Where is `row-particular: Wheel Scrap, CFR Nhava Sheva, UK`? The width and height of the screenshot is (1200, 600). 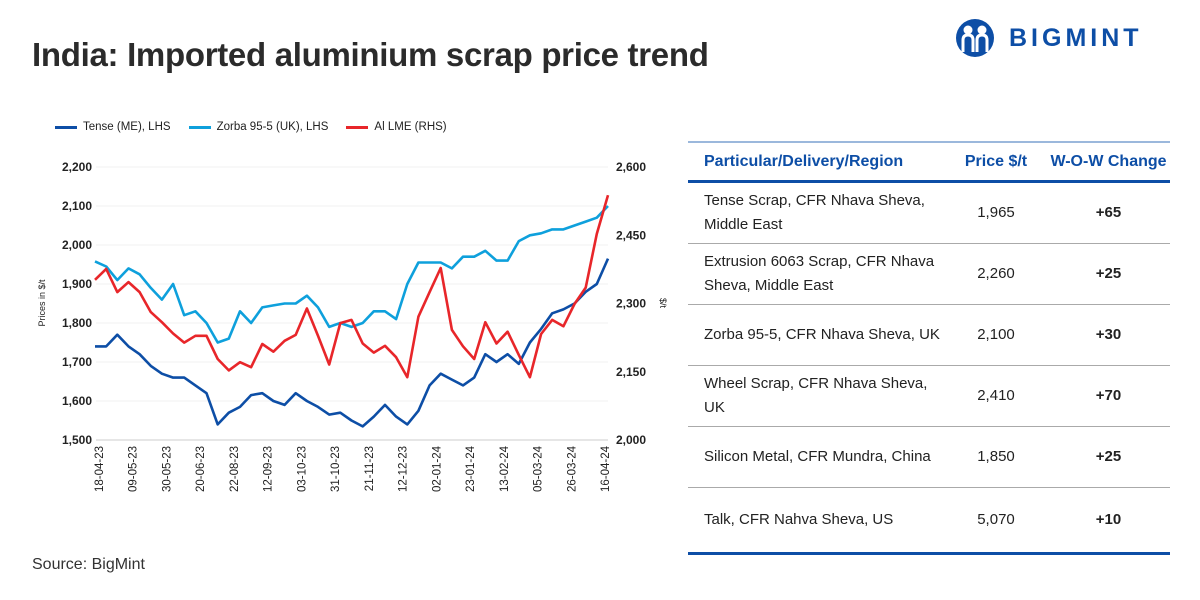
row-particular: Wheel Scrap, CFR Nhava Sheva, UK is located at coordinates (816, 396).